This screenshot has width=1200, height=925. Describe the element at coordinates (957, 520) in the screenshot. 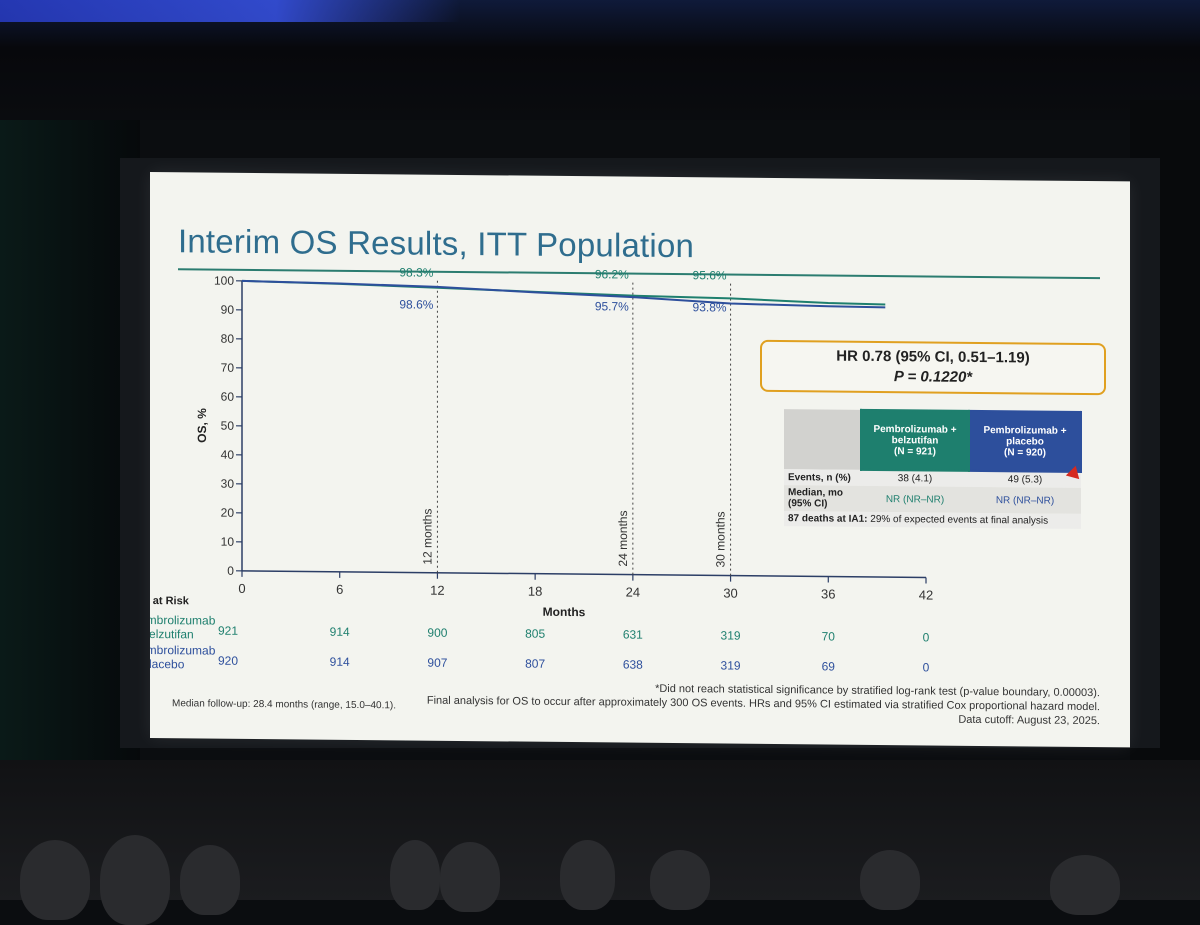

I see `deaths-rest: 29% of expected events at final analysis` at that location.